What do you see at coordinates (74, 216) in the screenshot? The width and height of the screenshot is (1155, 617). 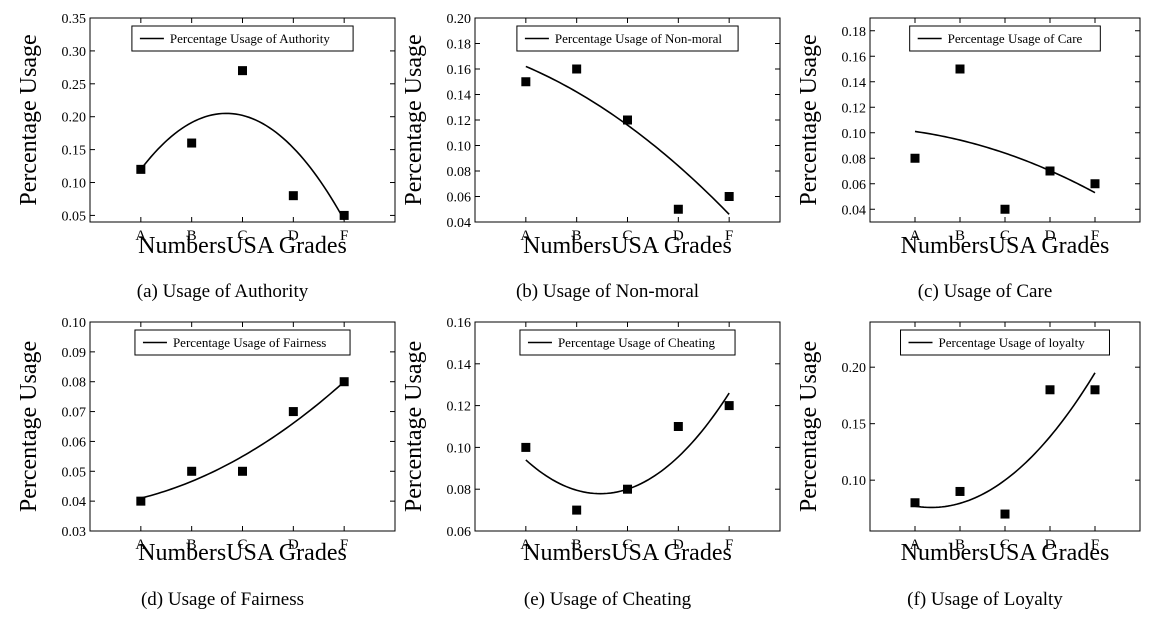 I see `y-tick-label: 0.05` at bounding box center [74, 216].